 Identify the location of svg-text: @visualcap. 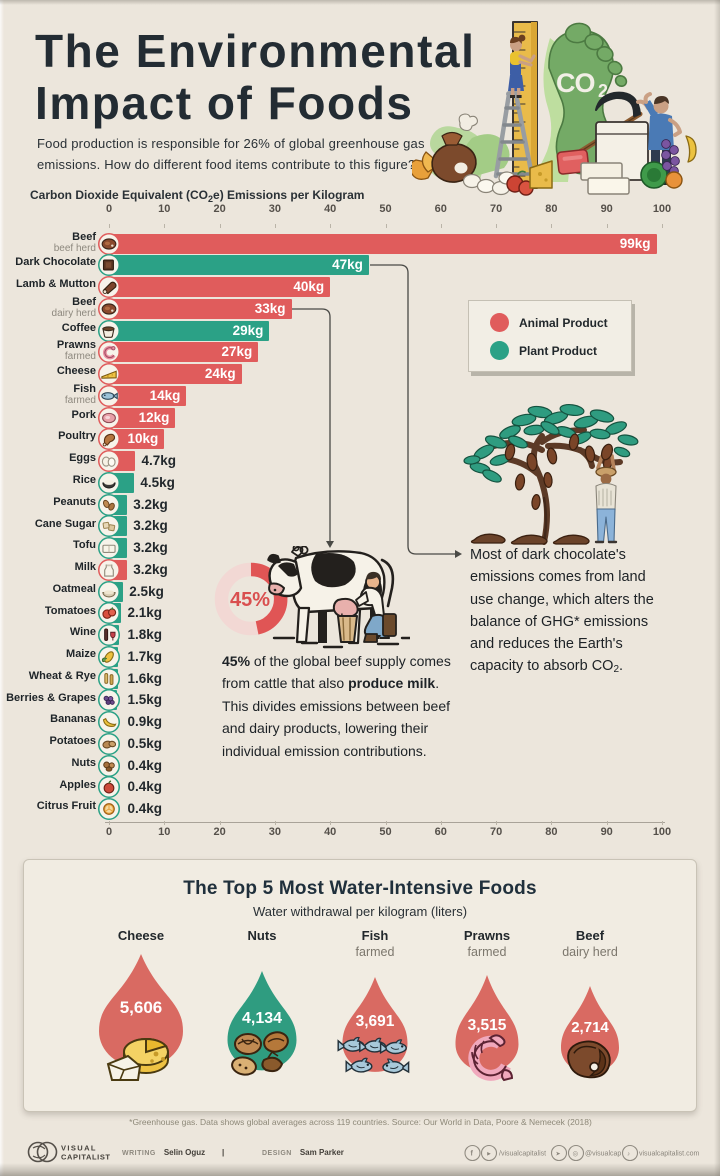
(603, 1154).